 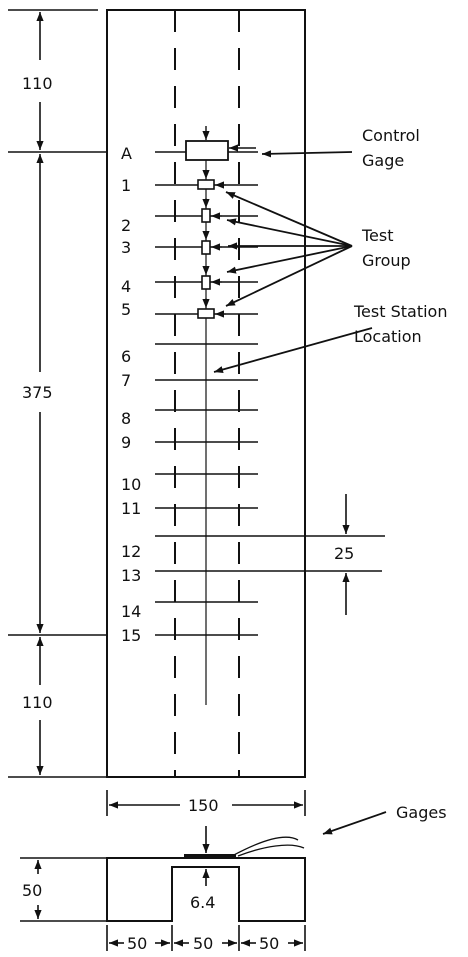 I want to click on station-label-15: 15, so click(x=131, y=635).